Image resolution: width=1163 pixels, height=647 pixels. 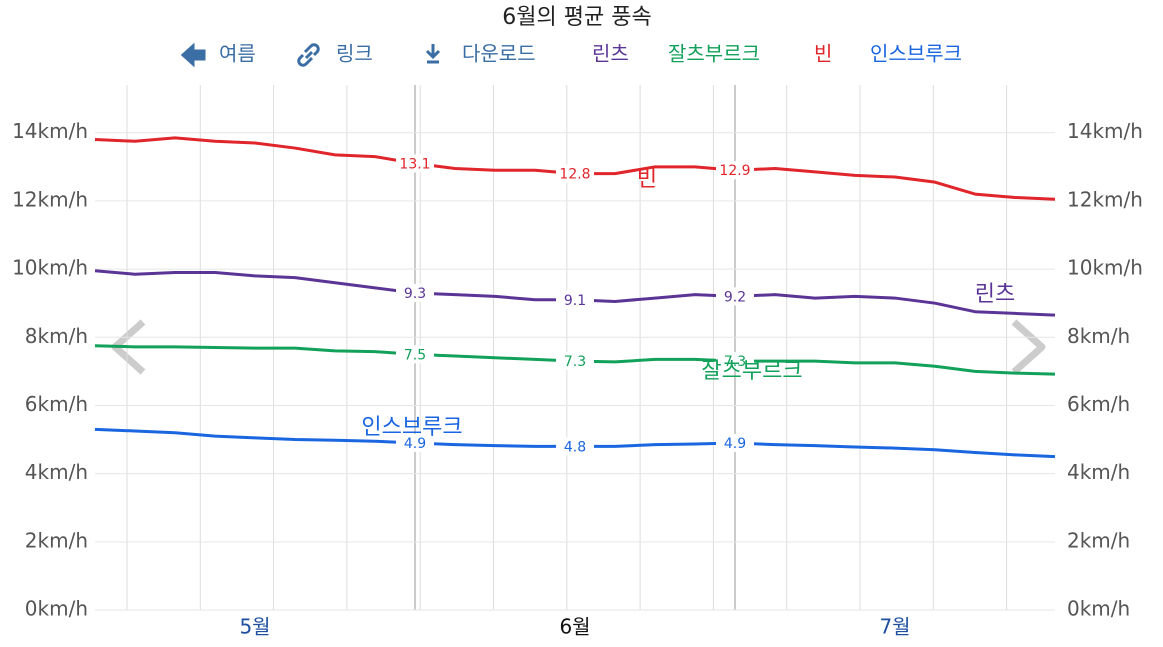 What do you see at coordinates (56, 472) in the screenshot?
I see `y-tick-label: 4km/h` at bounding box center [56, 472].